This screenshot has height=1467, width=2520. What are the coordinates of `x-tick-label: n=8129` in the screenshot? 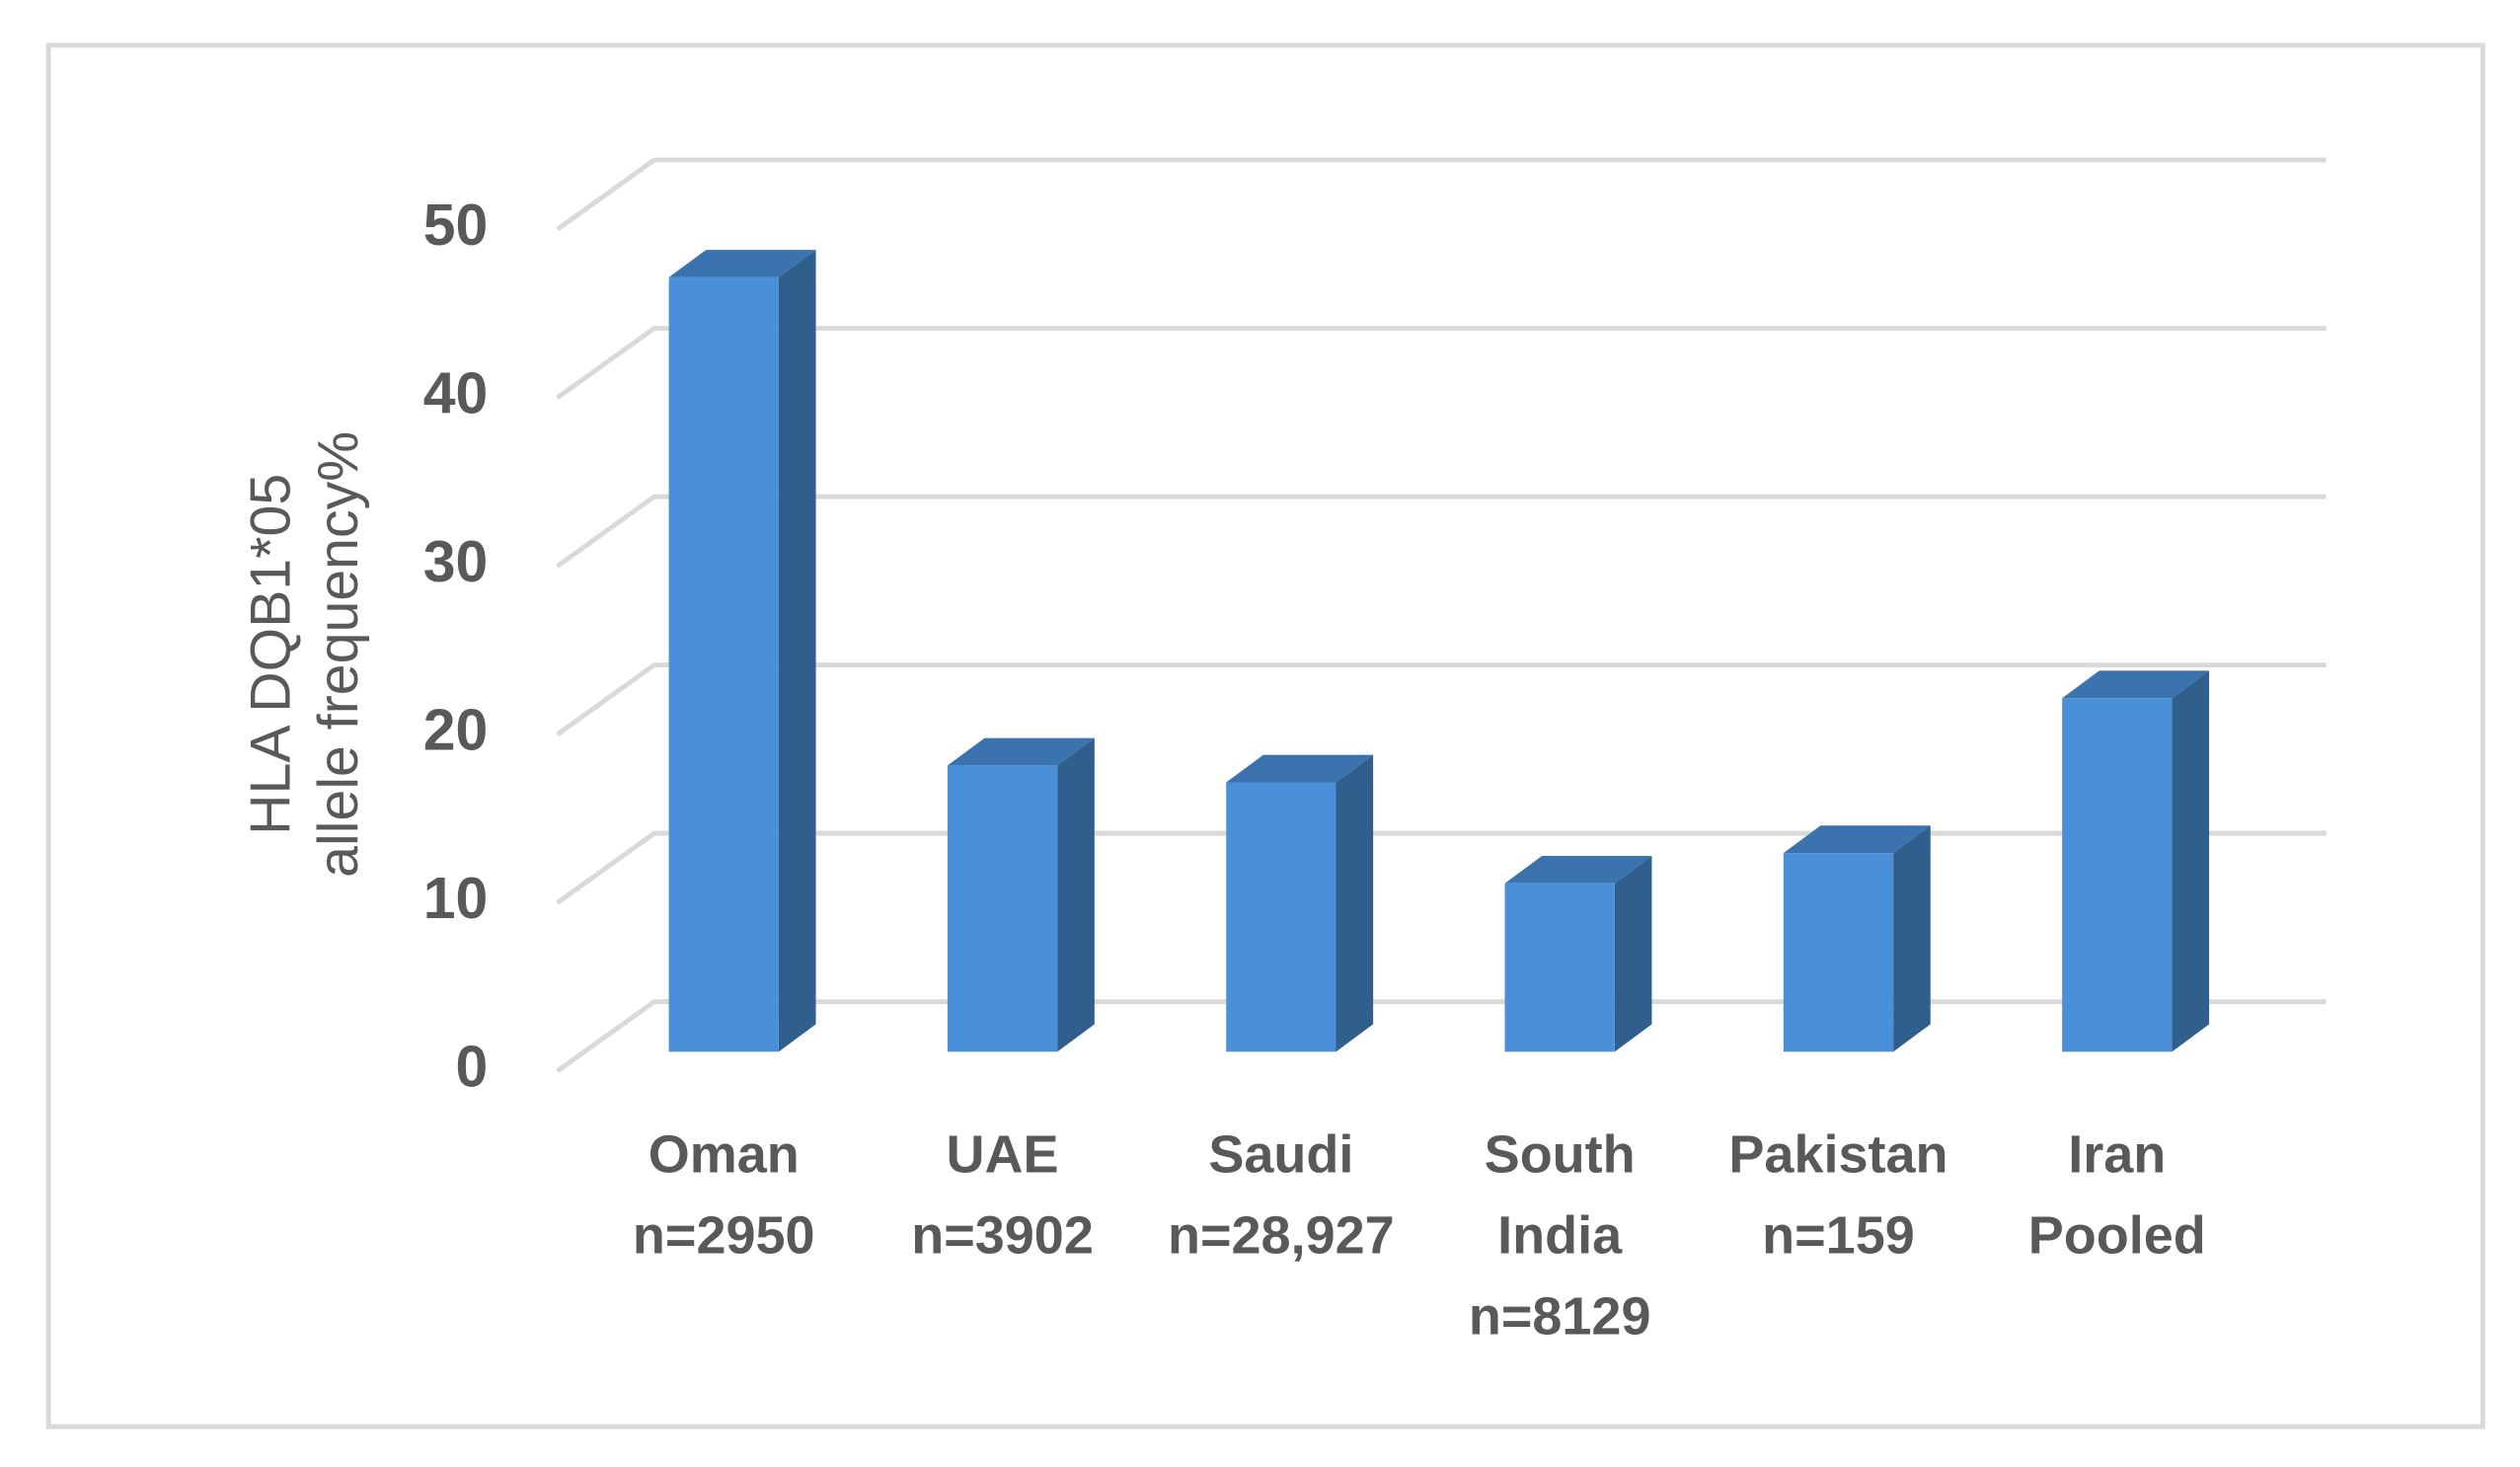 It's located at (1560, 1316).